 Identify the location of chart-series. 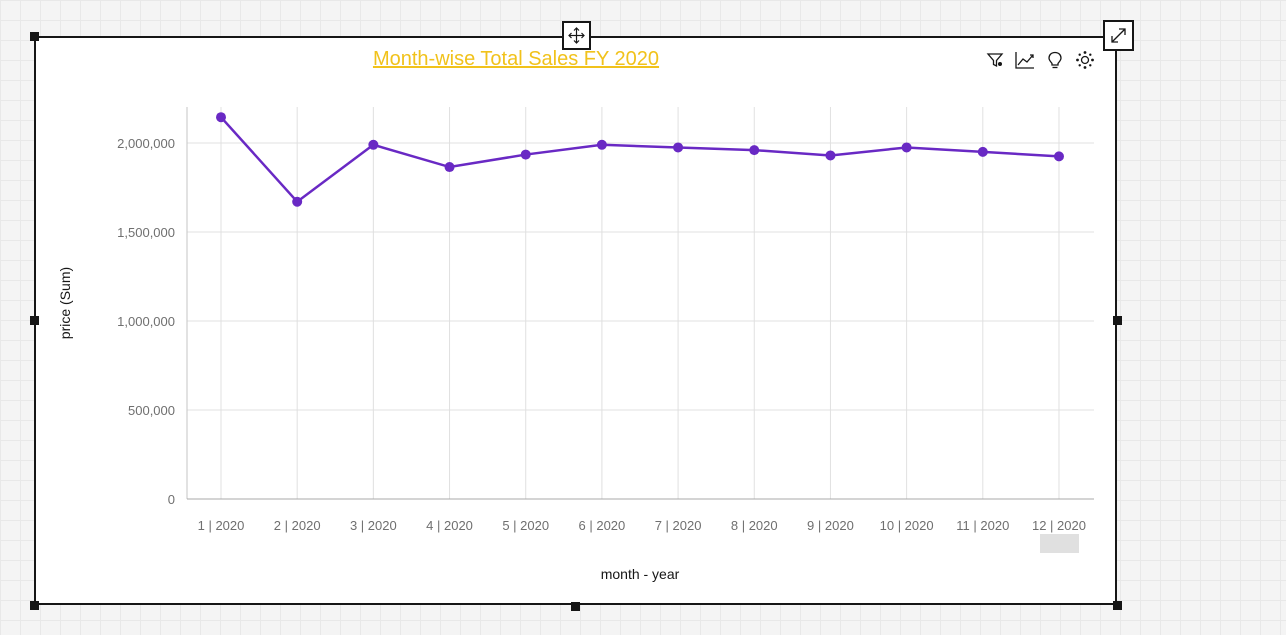
(640, 159).